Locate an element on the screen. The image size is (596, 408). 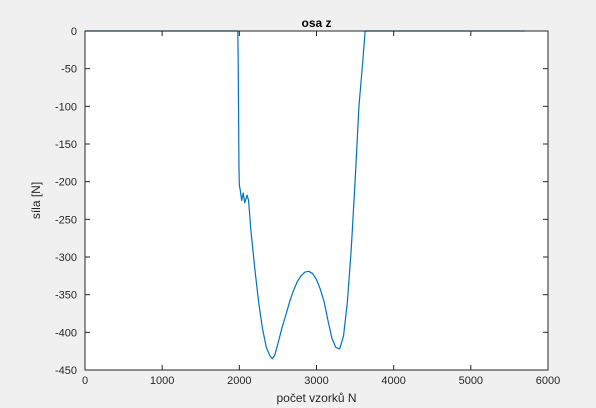
y-tick-label: -450 is located at coordinates (66, 371).